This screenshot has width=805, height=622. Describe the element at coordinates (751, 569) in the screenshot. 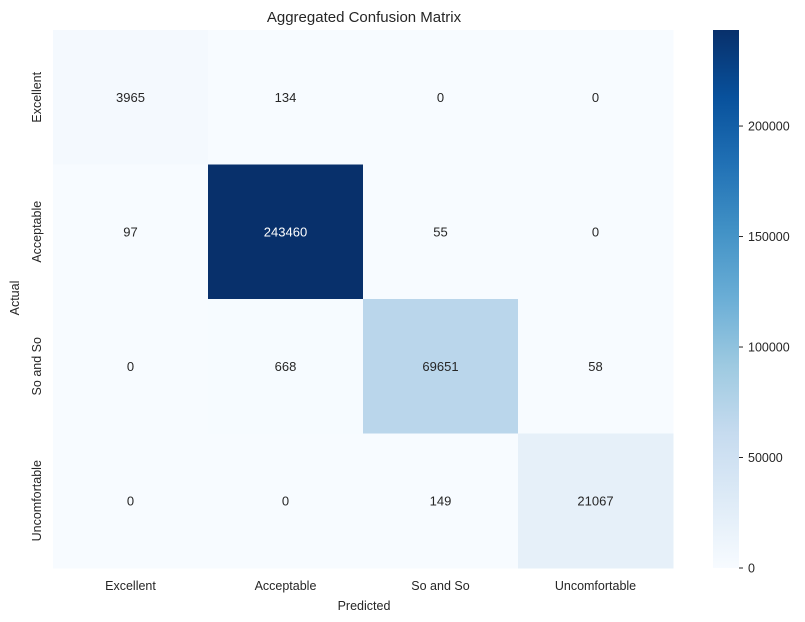

I see `colorbar-tick-label: 0` at that location.